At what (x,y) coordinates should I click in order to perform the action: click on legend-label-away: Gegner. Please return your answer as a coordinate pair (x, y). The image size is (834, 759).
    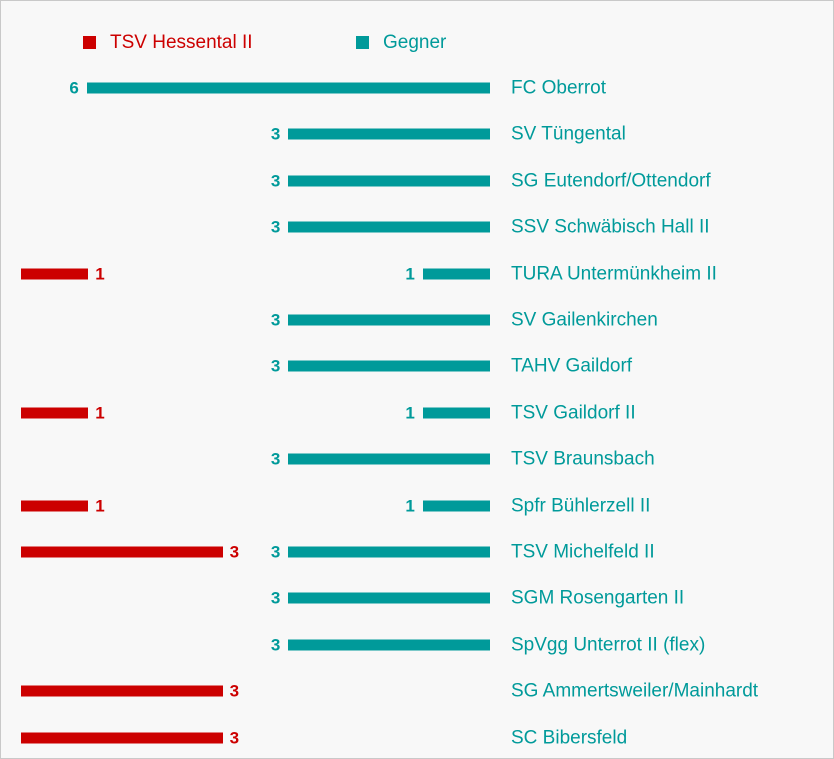
    Looking at the image, I should click on (415, 42).